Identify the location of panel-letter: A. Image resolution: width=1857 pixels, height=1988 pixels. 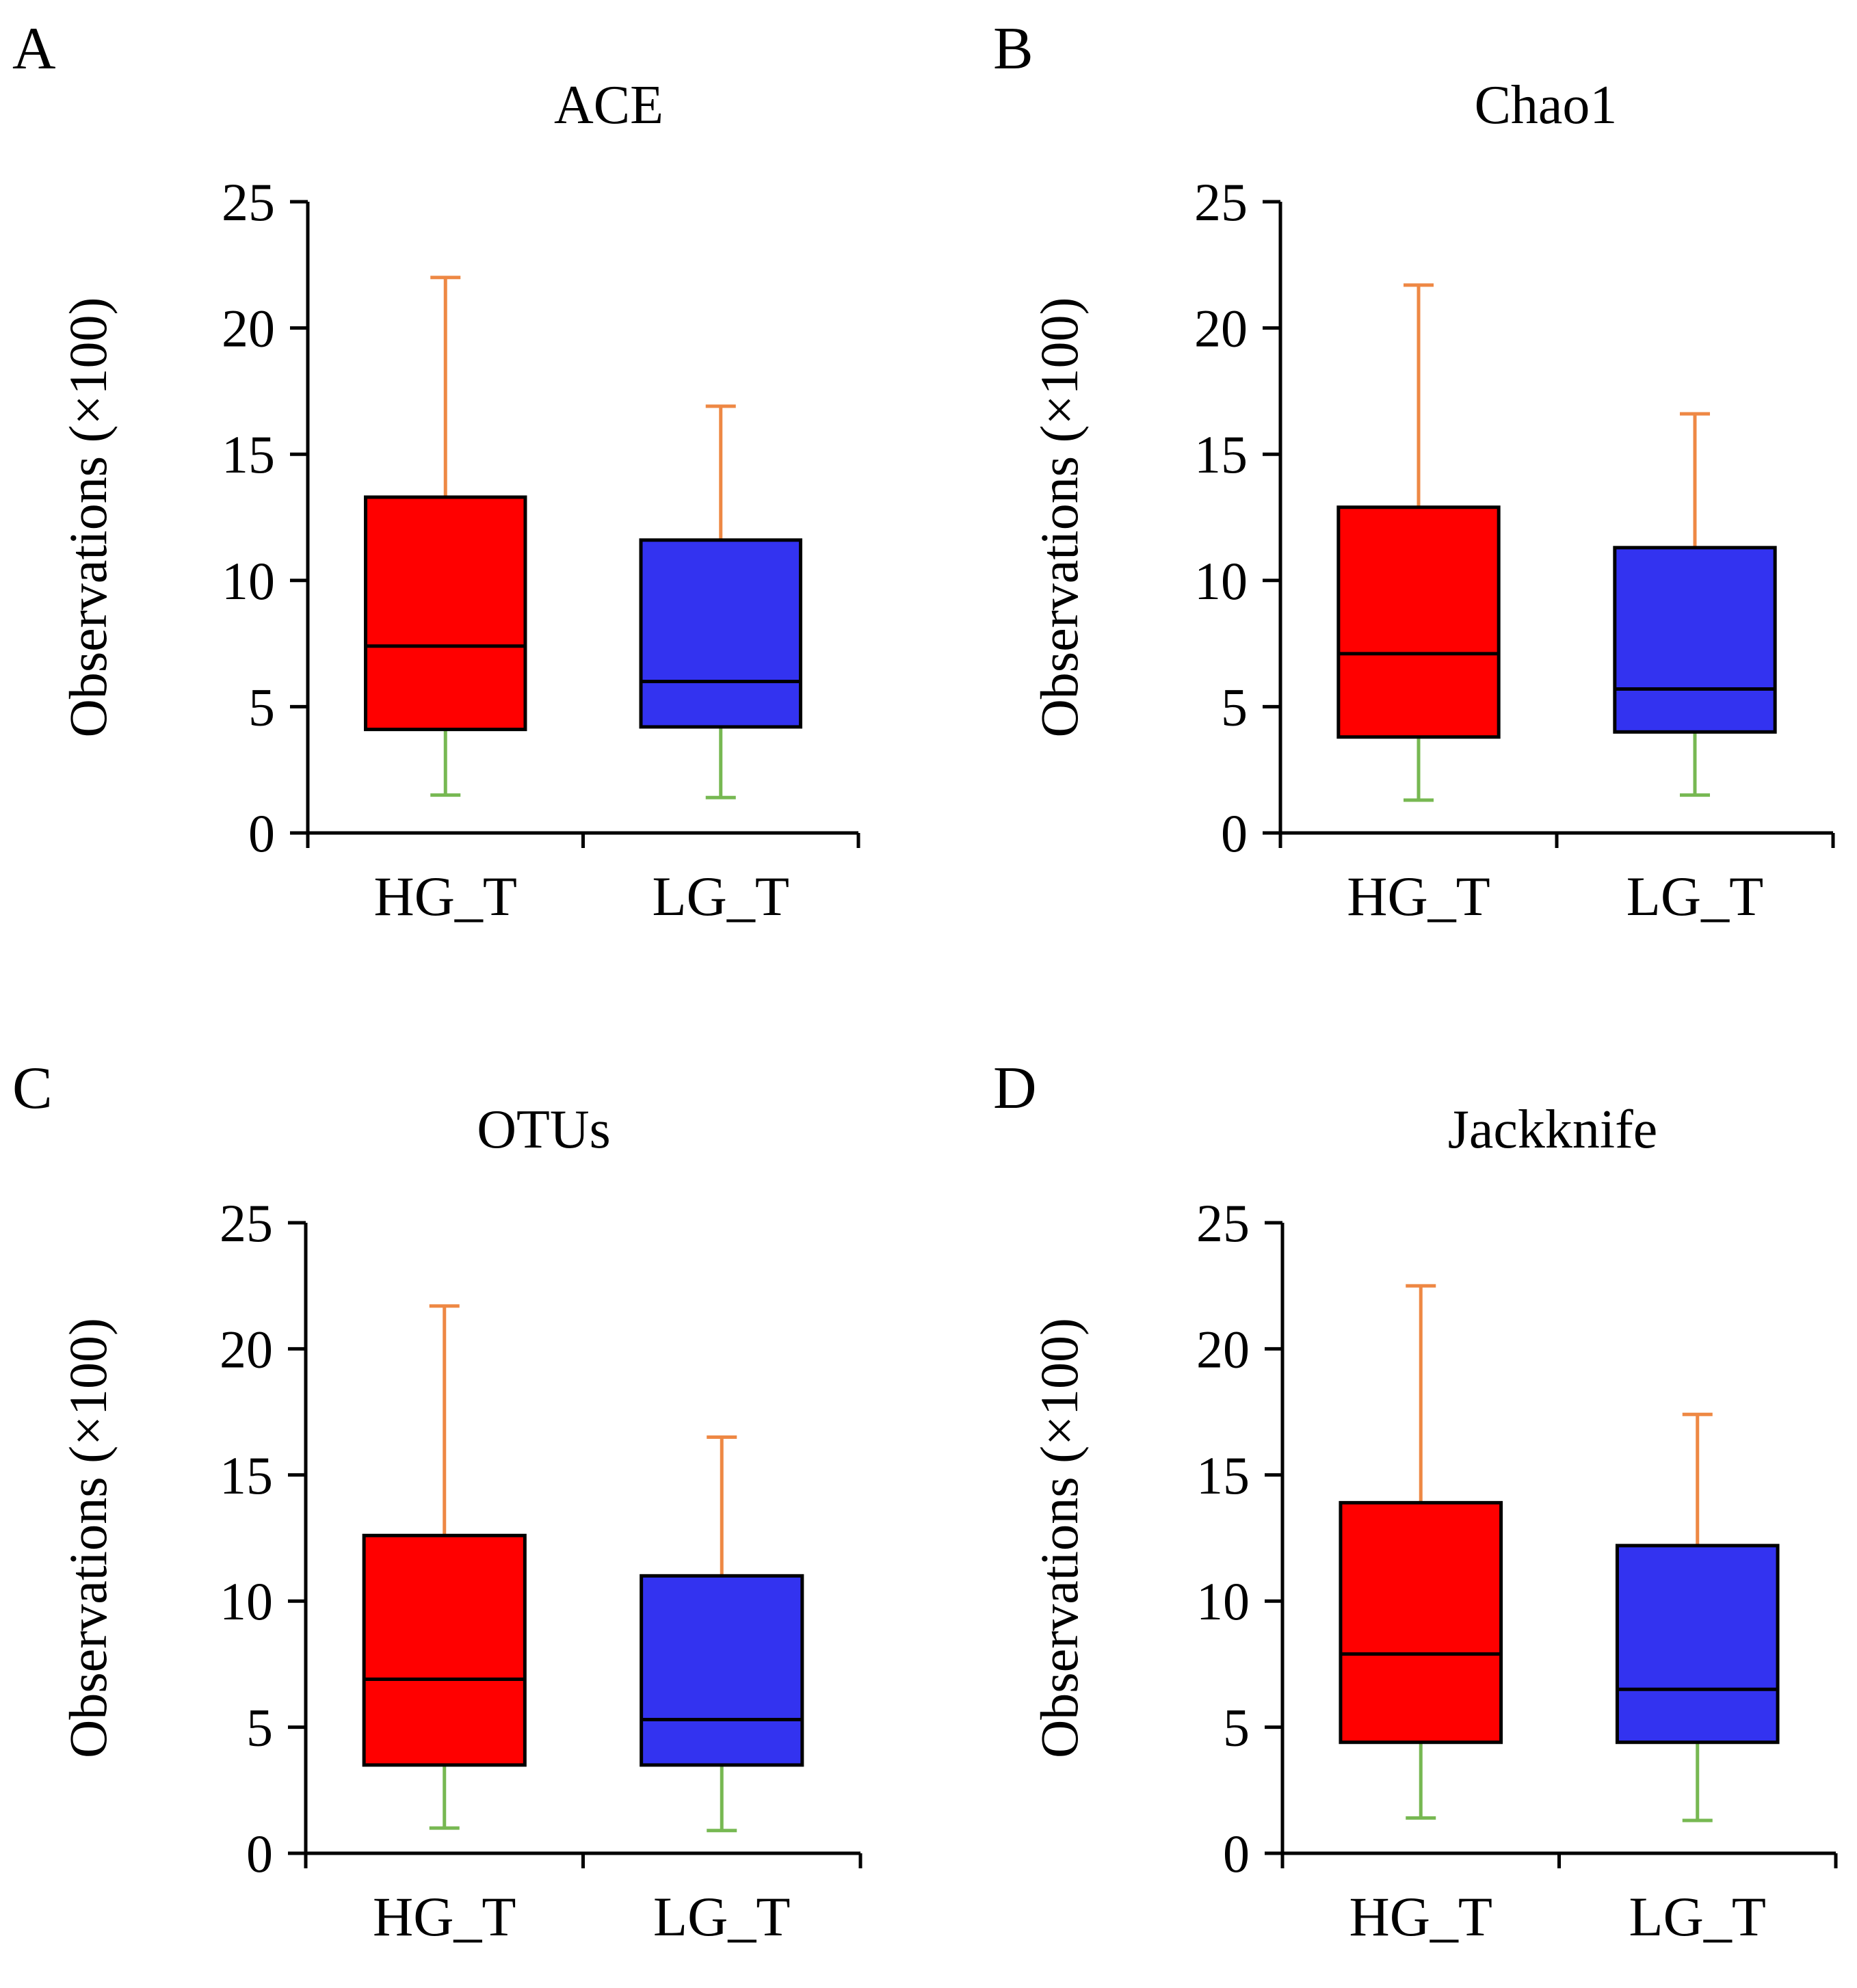
(34, 49).